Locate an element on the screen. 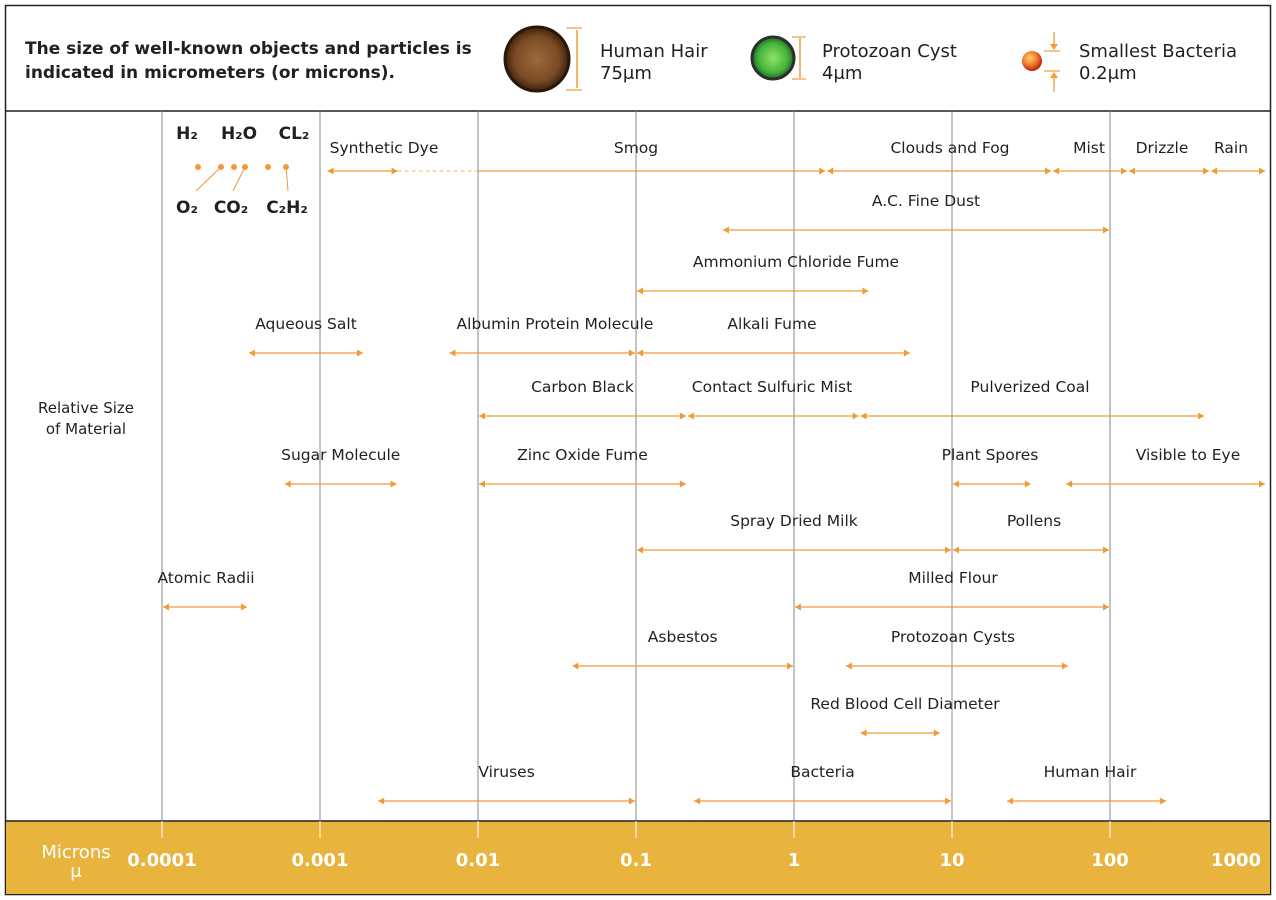 This screenshot has width=1276, height=900. range-label: A.C. Fine Dust is located at coordinates (926, 201).